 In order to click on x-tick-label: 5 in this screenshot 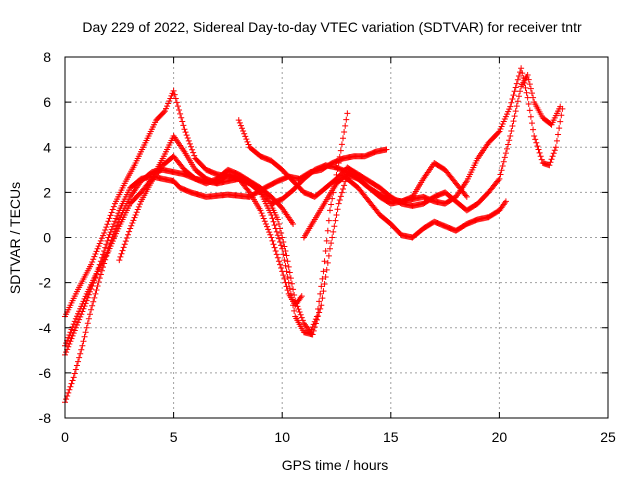, I will do `click(174, 437)`.